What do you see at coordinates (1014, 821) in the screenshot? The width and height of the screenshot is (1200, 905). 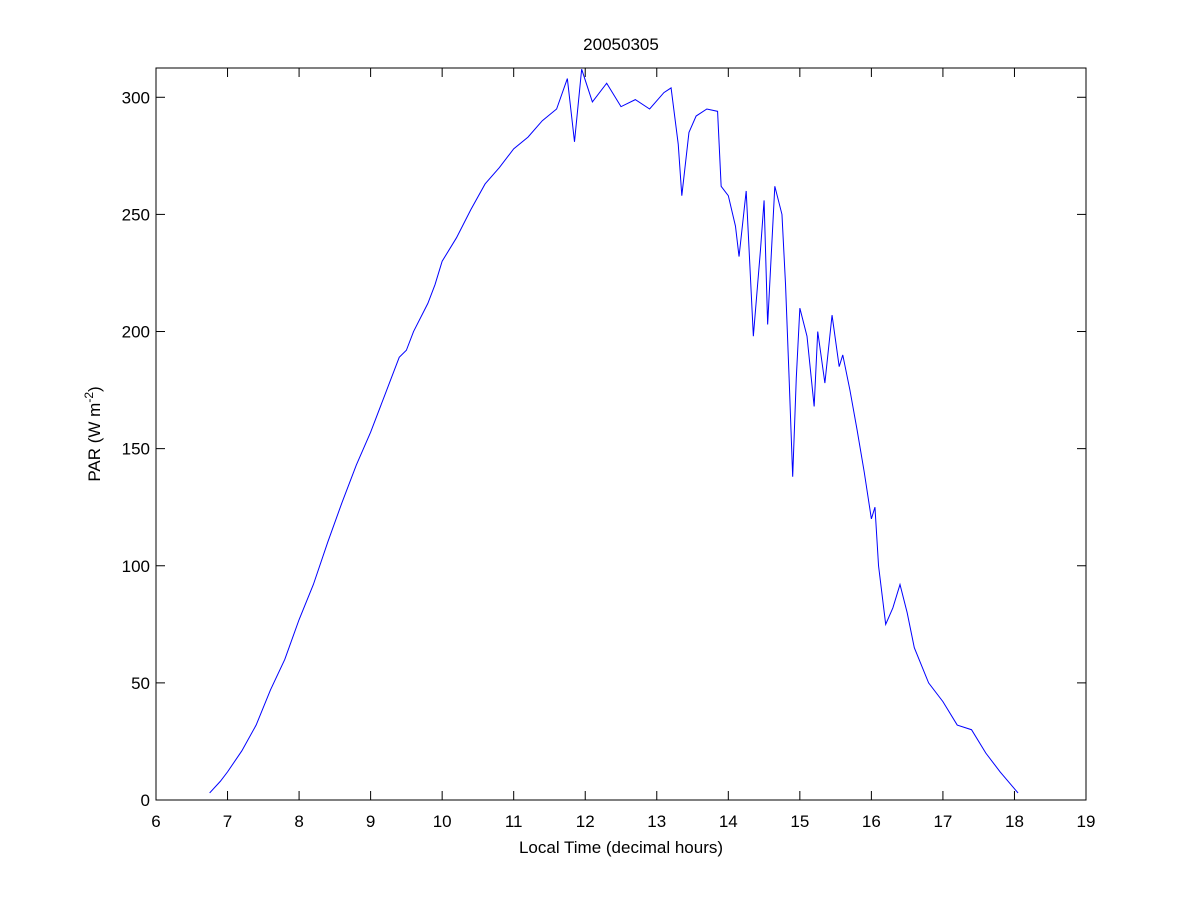 I see `x-tick-label: 18` at bounding box center [1014, 821].